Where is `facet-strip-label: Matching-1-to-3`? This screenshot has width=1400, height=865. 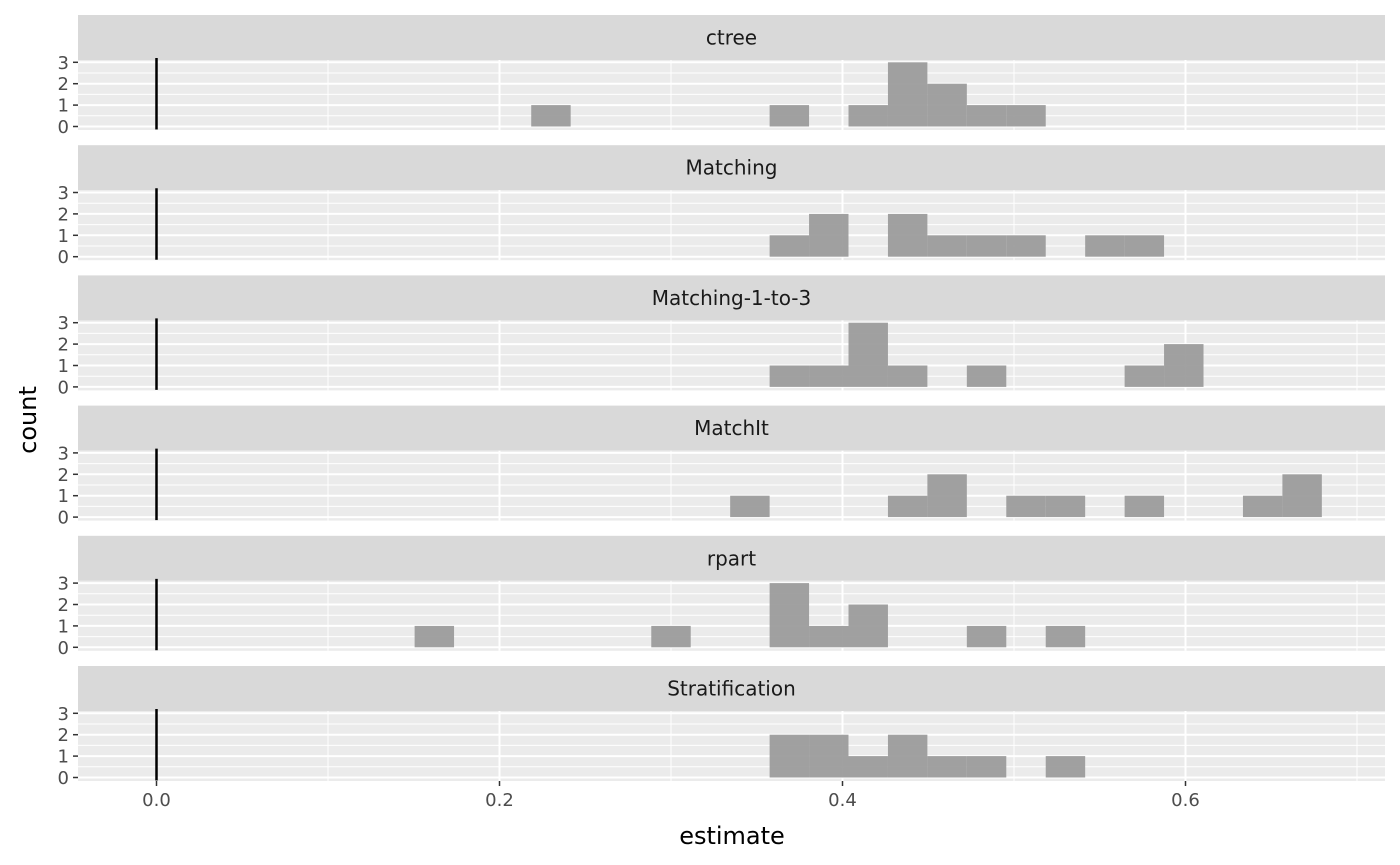
facet-strip-label: Matching-1-to-3 is located at coordinates (732, 298).